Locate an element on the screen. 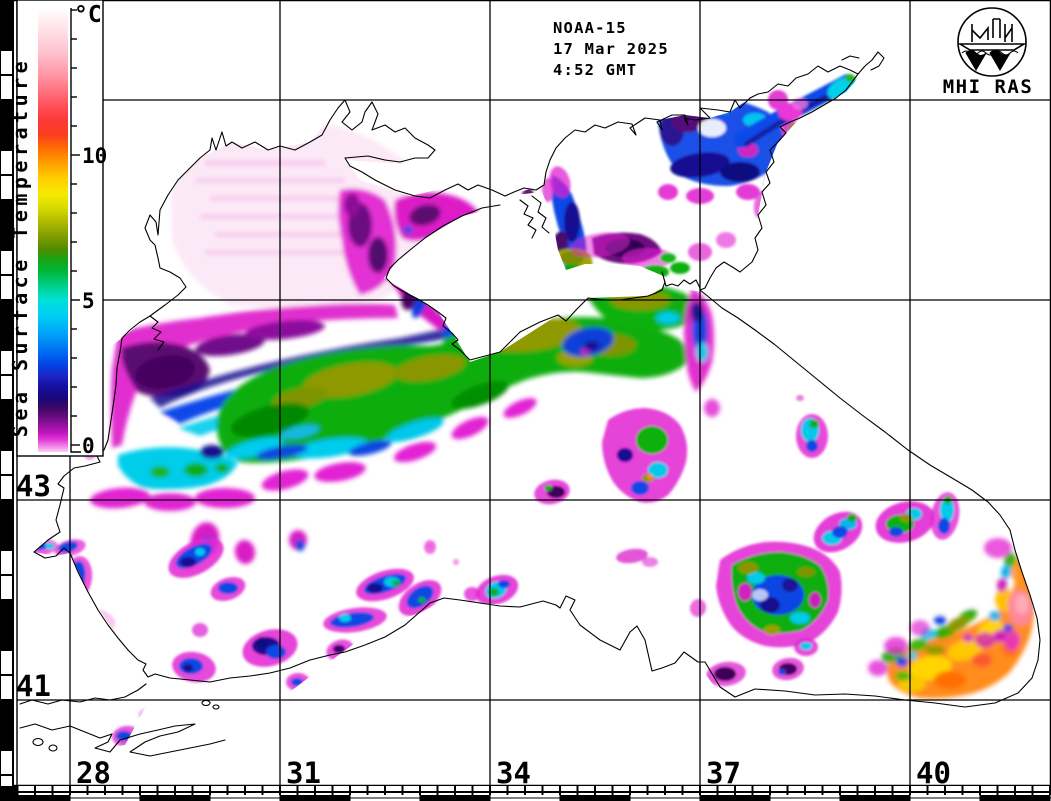 The image size is (1051, 801). longitude-labels: 28 31 34 37 40 is located at coordinates (513, 773).